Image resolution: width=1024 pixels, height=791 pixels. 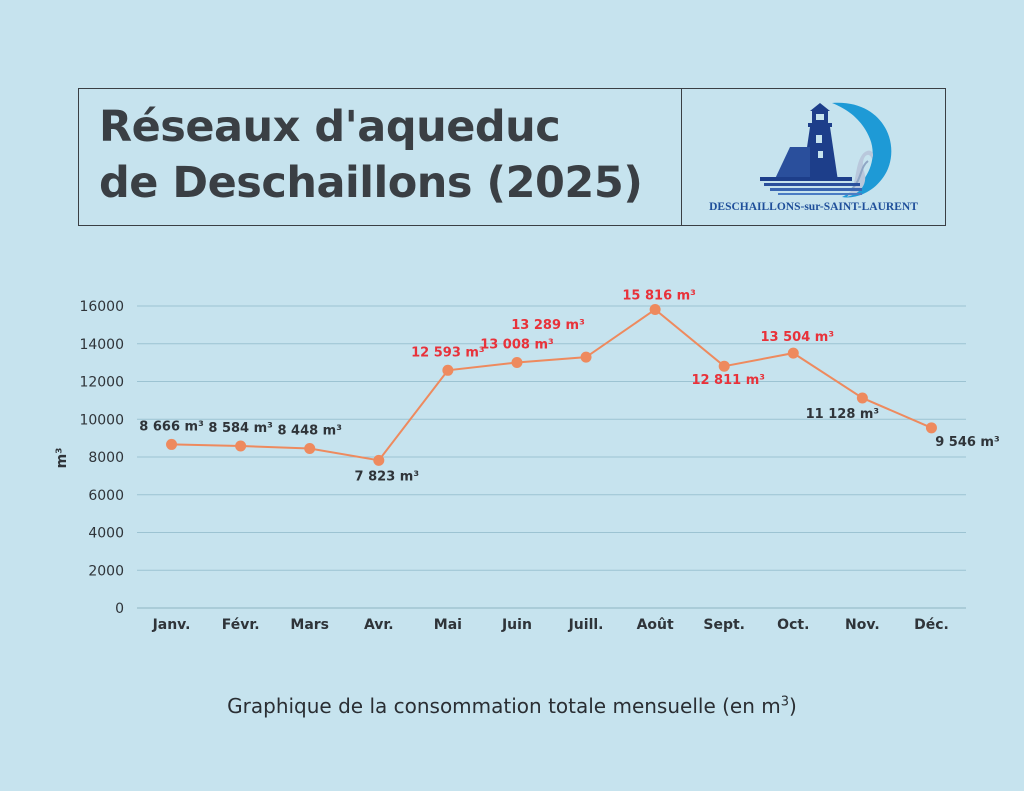 I want to click on y-tick-label: 0, so click(x=119, y=609).